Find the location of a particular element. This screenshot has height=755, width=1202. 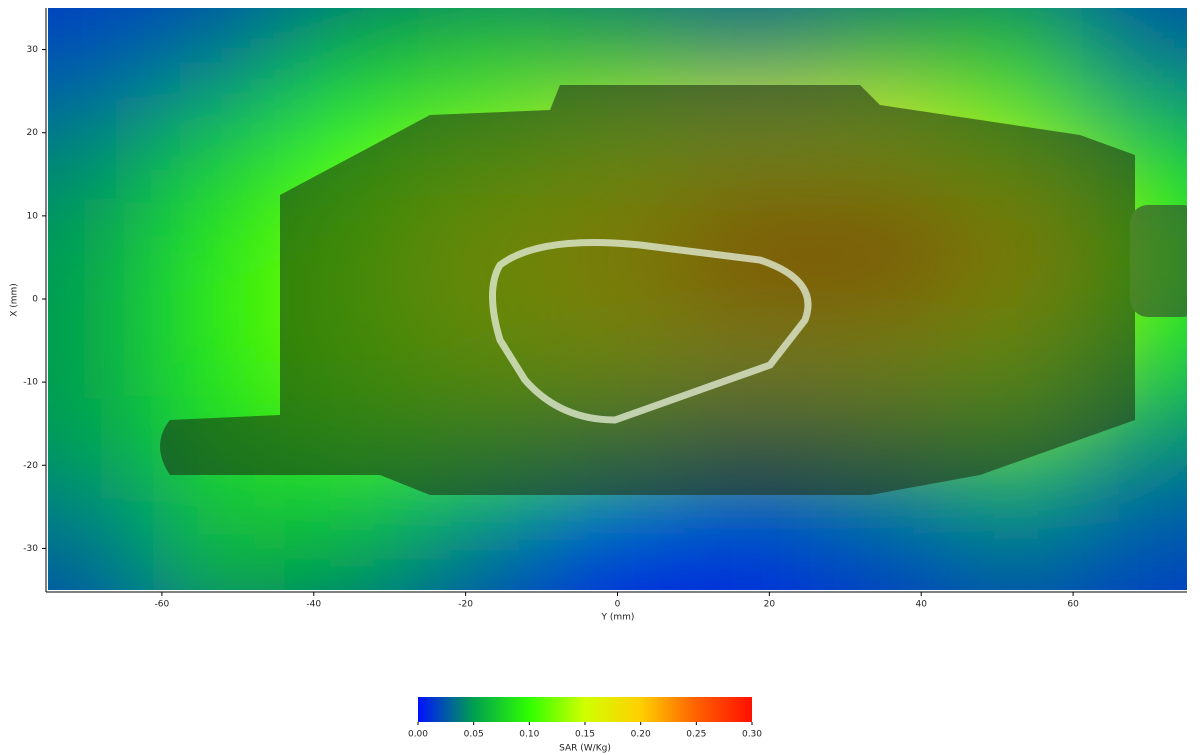

colorbar-tick-label: 0.10 is located at coordinates (529, 735).